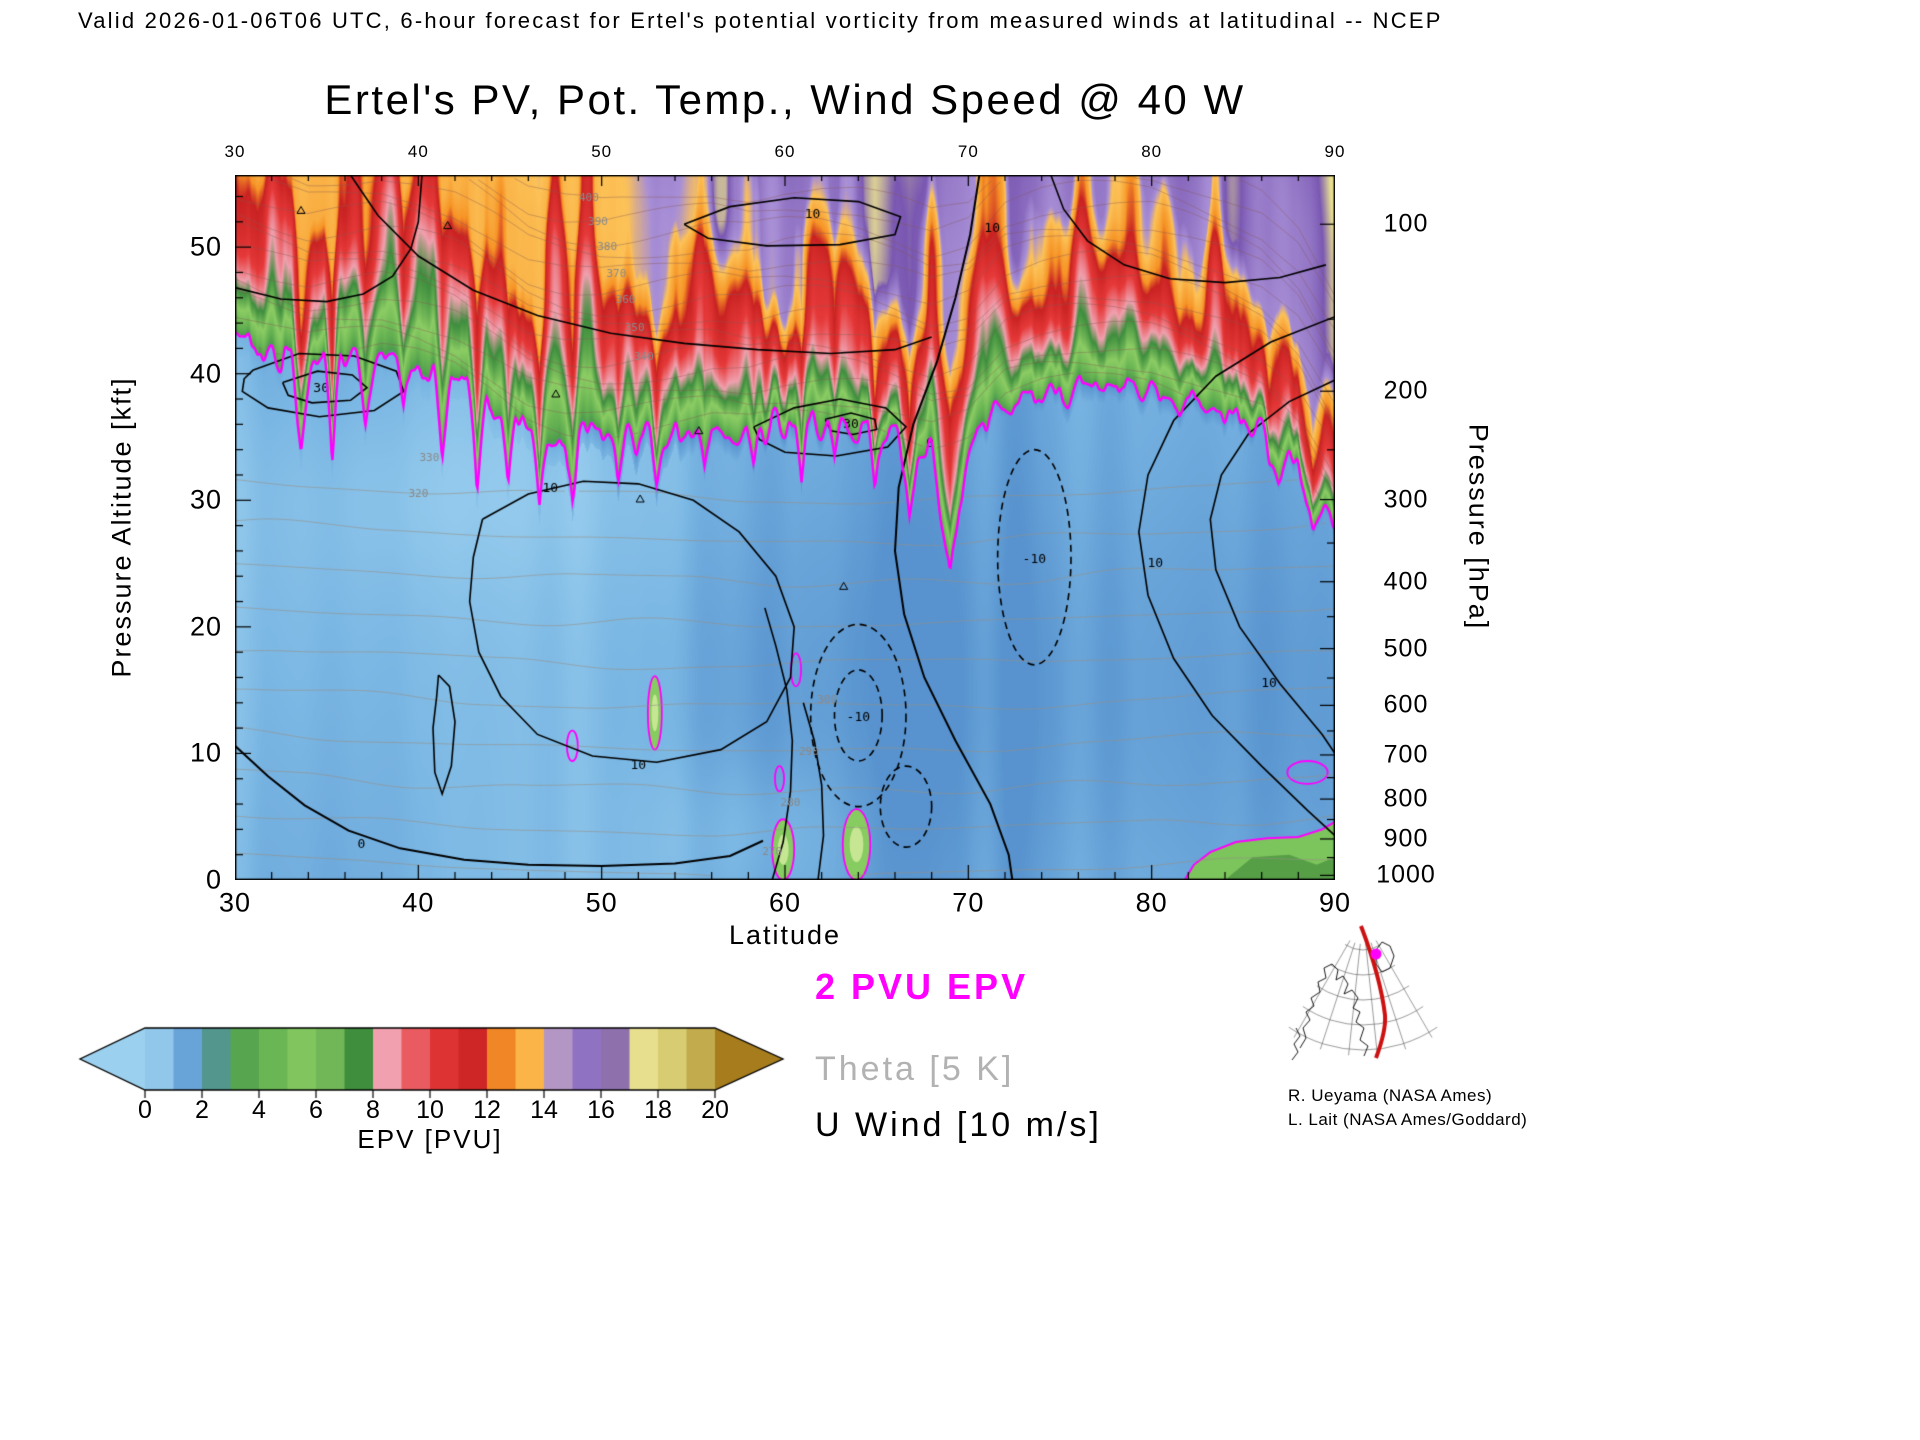 Image resolution: width=1920 pixels, height=1440 pixels. What do you see at coordinates (1478, 527) in the screenshot?
I see `y-axis-right-title: Pressure [hPa]` at bounding box center [1478, 527].